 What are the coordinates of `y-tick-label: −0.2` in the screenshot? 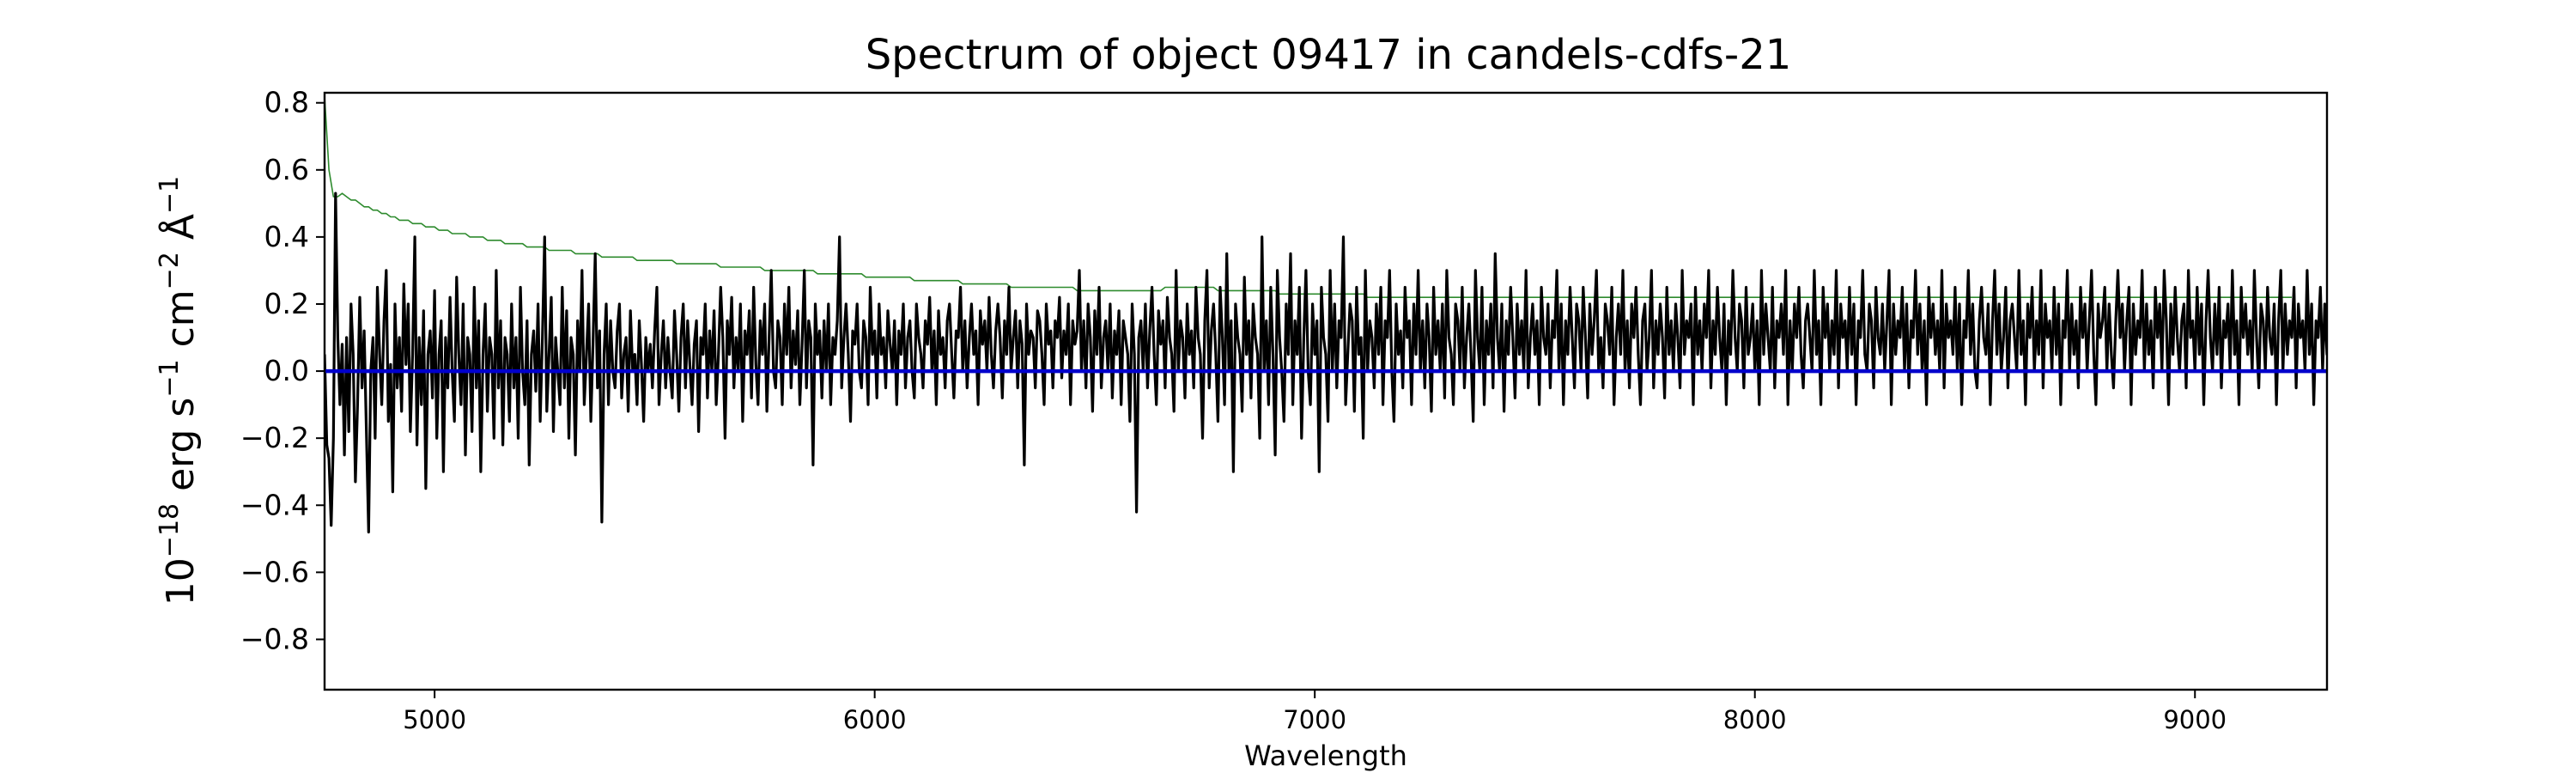 It's located at (274, 437).